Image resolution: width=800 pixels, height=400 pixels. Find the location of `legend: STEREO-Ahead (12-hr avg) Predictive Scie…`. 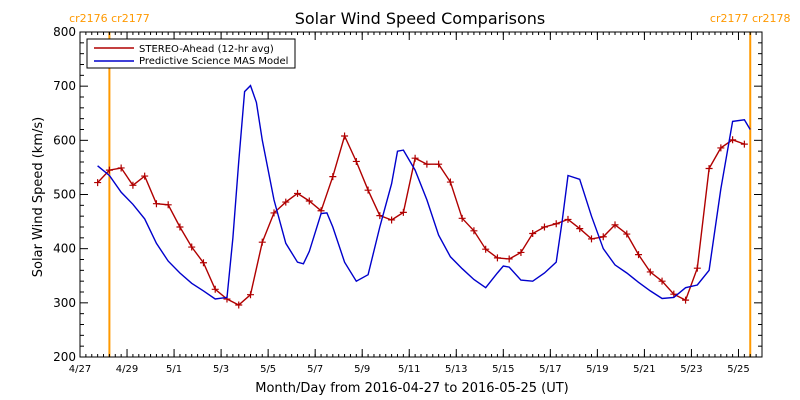

legend: STEREO-Ahead (12-hr avg) Predictive Scie… is located at coordinates (191, 53).